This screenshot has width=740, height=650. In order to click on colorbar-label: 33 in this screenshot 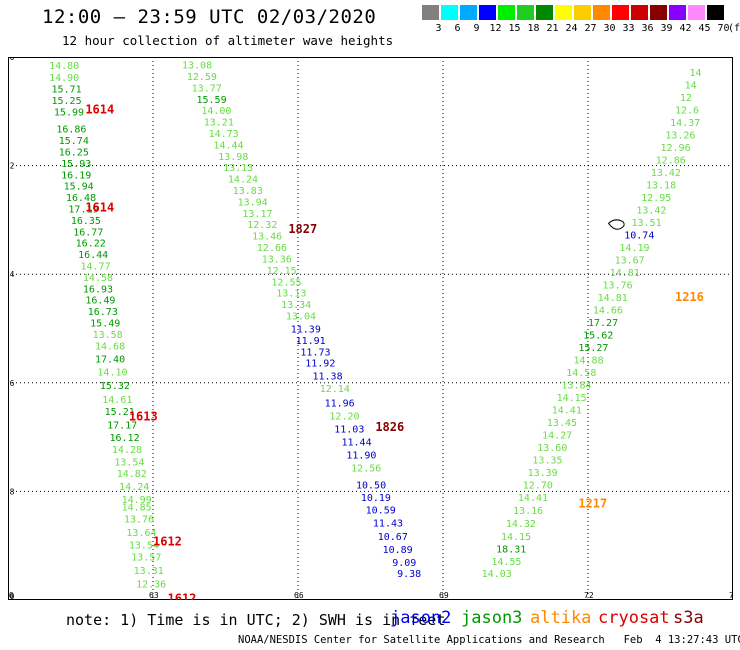, I will do `click(628, 28)`.